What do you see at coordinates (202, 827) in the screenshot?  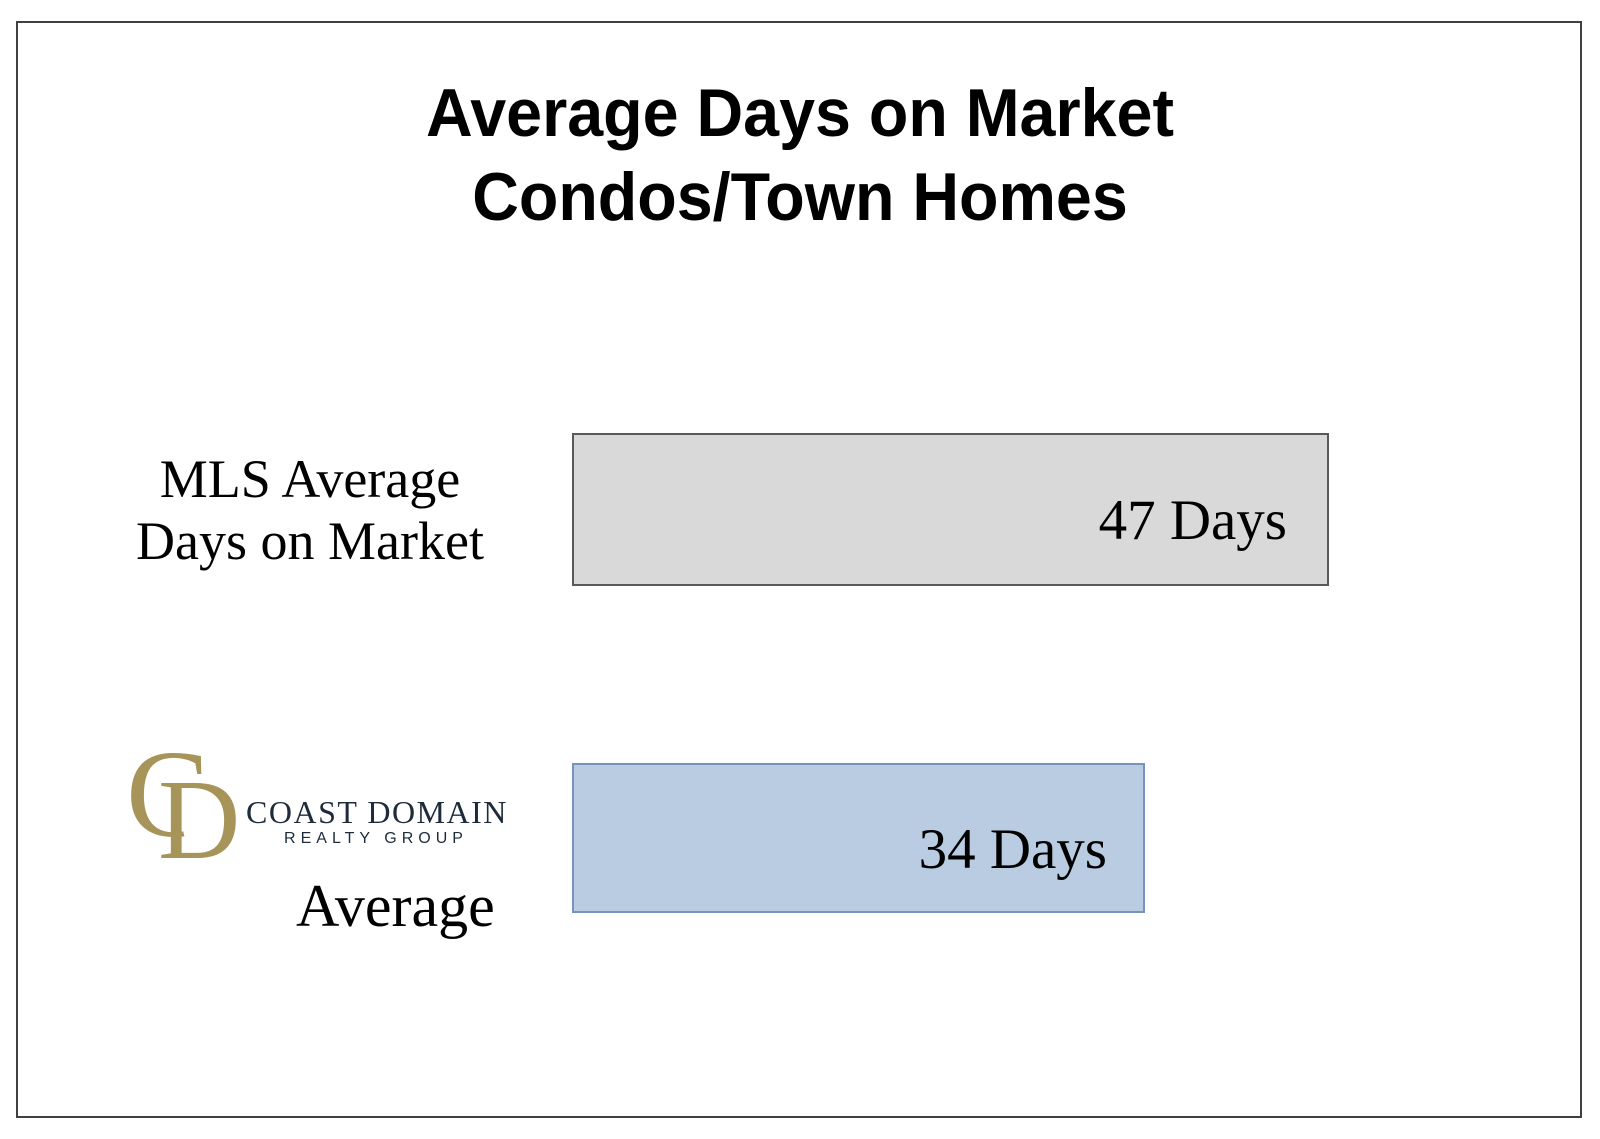 I see `logo-monogram-counter` at bounding box center [202, 827].